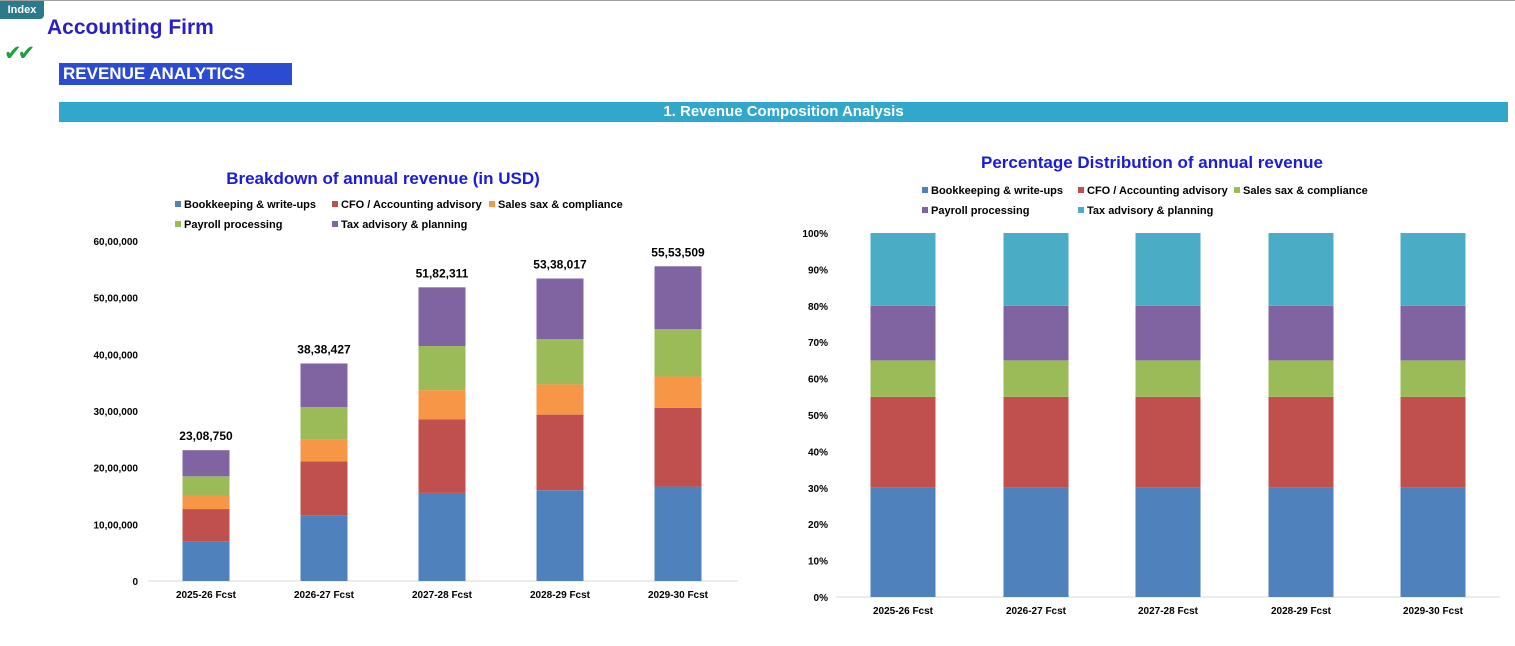 The image size is (1515, 646). I want to click on subsection-header: 1. Revenue Composition Analysis, so click(783, 112).